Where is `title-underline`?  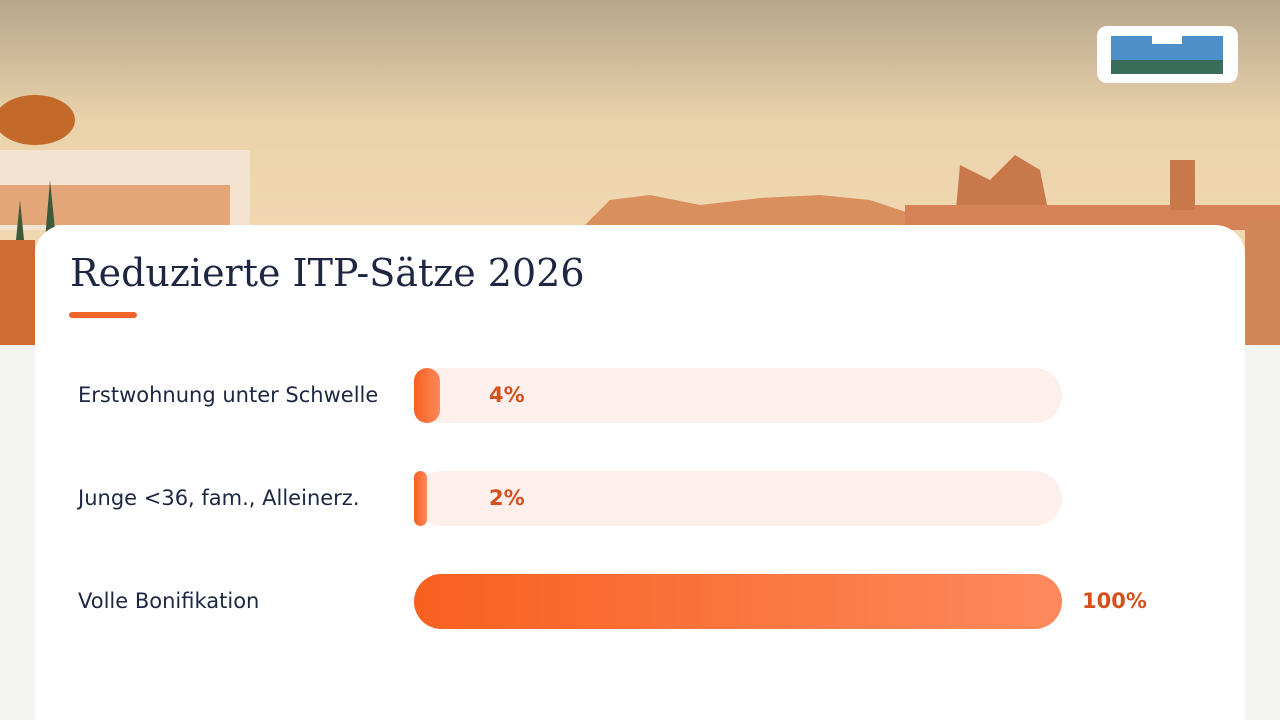 title-underline is located at coordinates (103, 315).